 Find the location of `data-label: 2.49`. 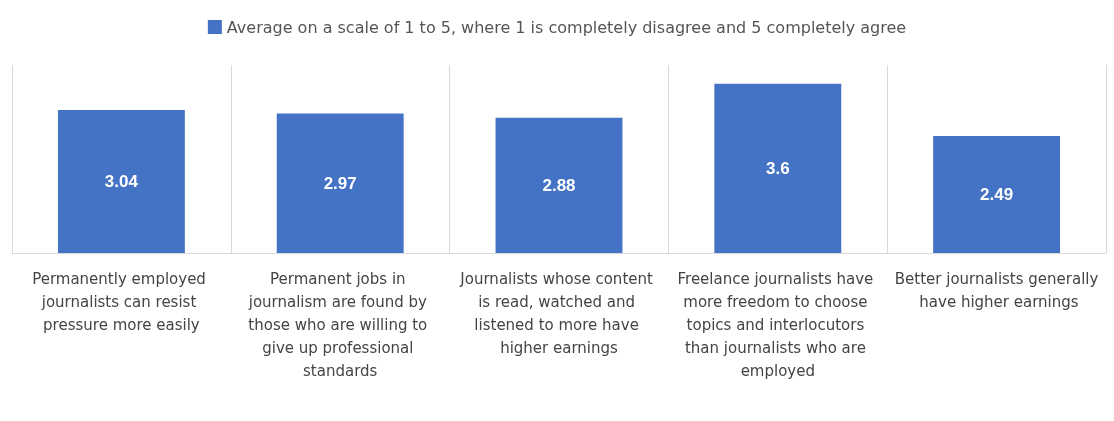

data-label: 2.49 is located at coordinates (997, 194).